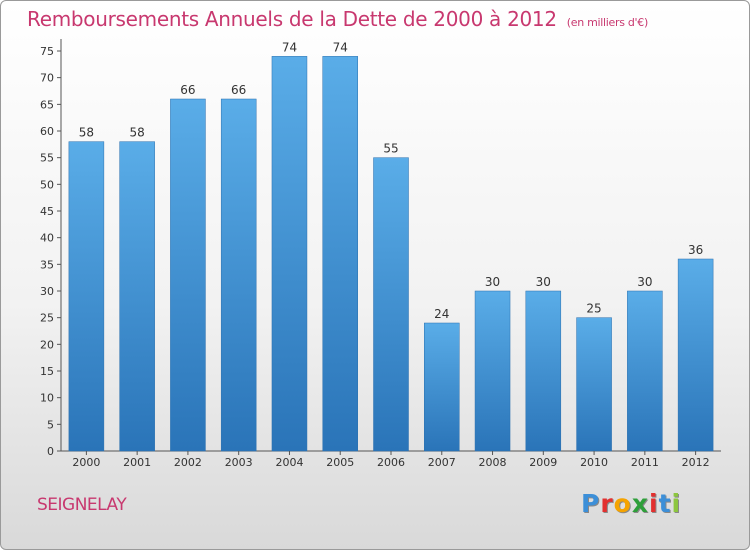 This screenshot has height=550, width=750. I want to click on y-tick-label: 70, so click(47, 78).